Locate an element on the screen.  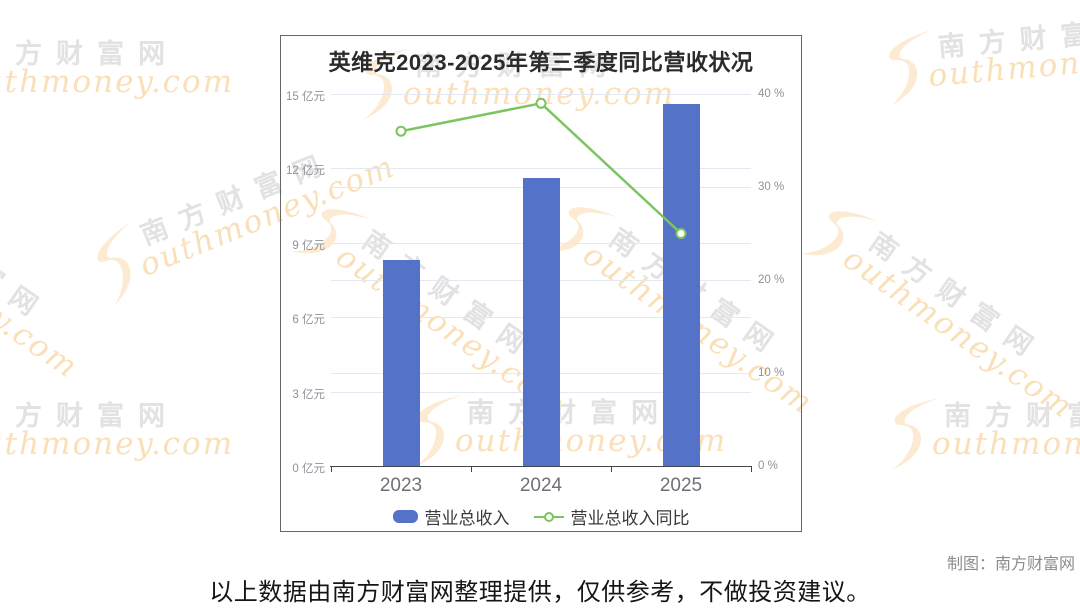
y-right-label-20: 20 % is located at coordinates (771, 280).